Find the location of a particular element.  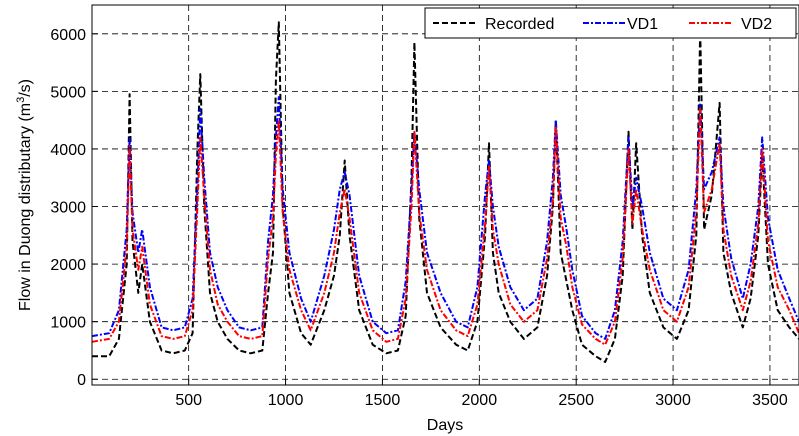

x-tick-label-4: 2500 is located at coordinates (576, 400).